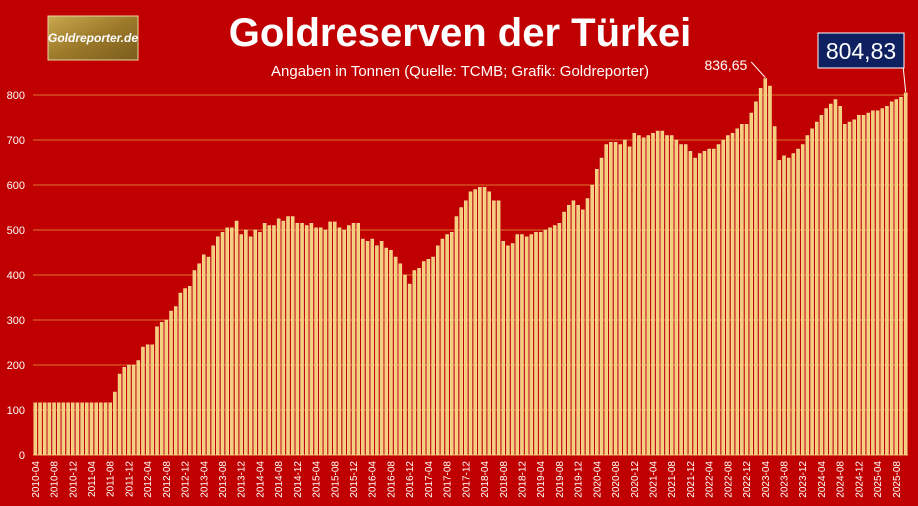  What do you see at coordinates (16, 96) in the screenshot?
I see `y-tick-label: 800` at bounding box center [16, 96].